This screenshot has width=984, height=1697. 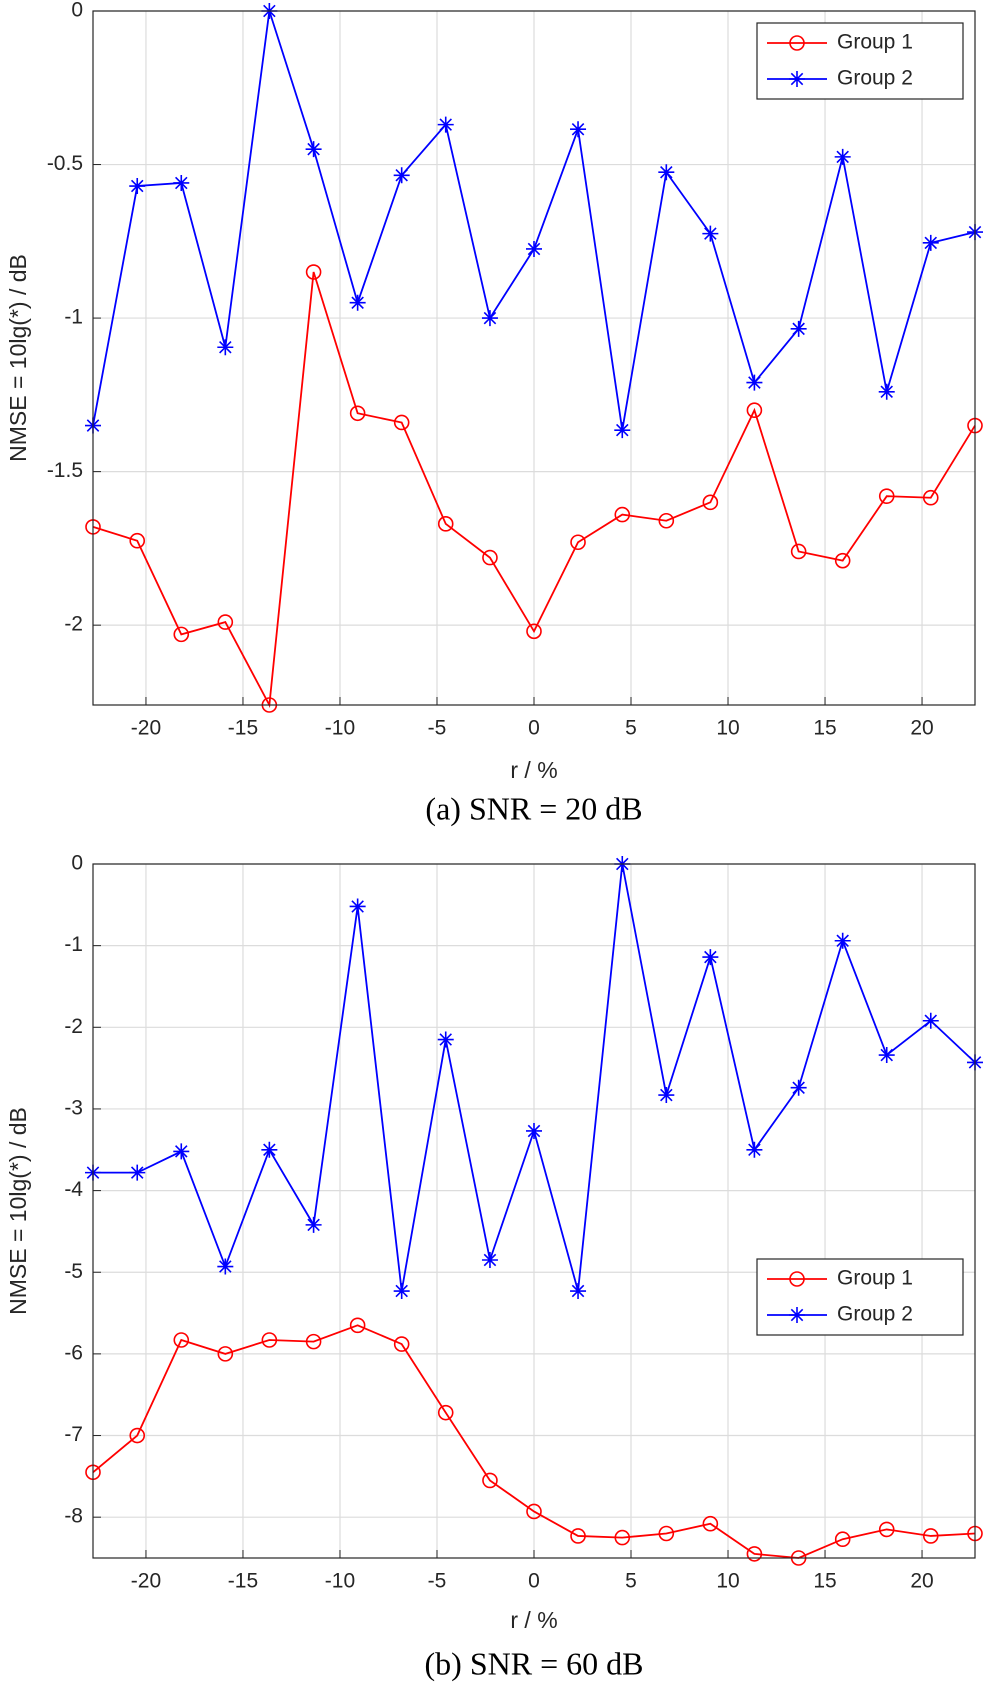 I want to click on y-tick-label: -5, so click(x=73, y=1271).